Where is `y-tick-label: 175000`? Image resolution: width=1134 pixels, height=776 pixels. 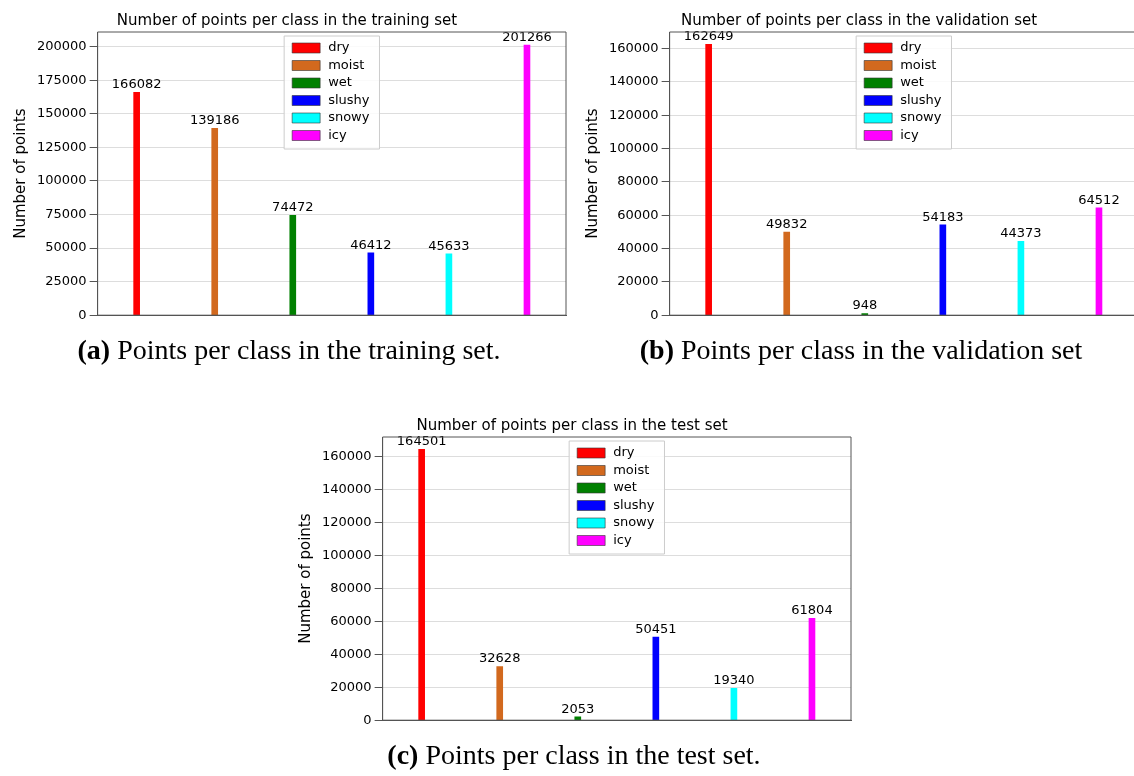 y-tick-label: 175000 is located at coordinates (61, 79).